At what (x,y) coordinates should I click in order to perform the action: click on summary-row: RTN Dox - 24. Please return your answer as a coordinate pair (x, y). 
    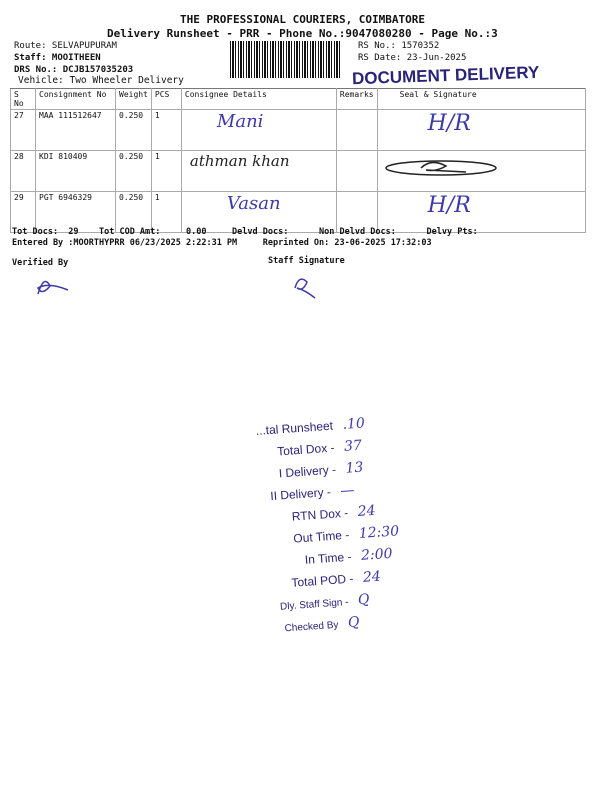
    Looking at the image, I should click on (333, 512).